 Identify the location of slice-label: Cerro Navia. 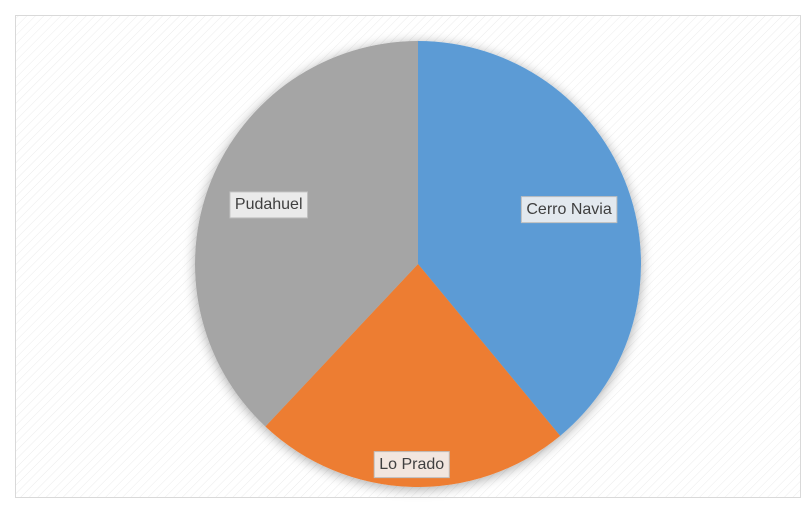
(568, 209).